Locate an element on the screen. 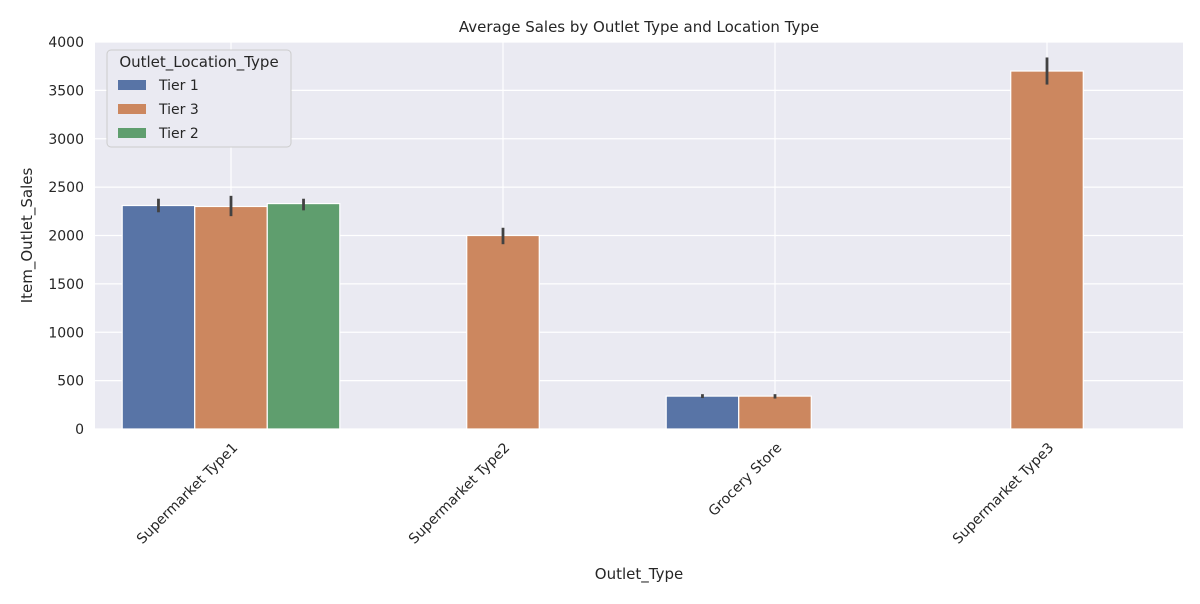 The width and height of the screenshot is (1200, 604). y-tick-label: 1500 is located at coordinates (66, 285).